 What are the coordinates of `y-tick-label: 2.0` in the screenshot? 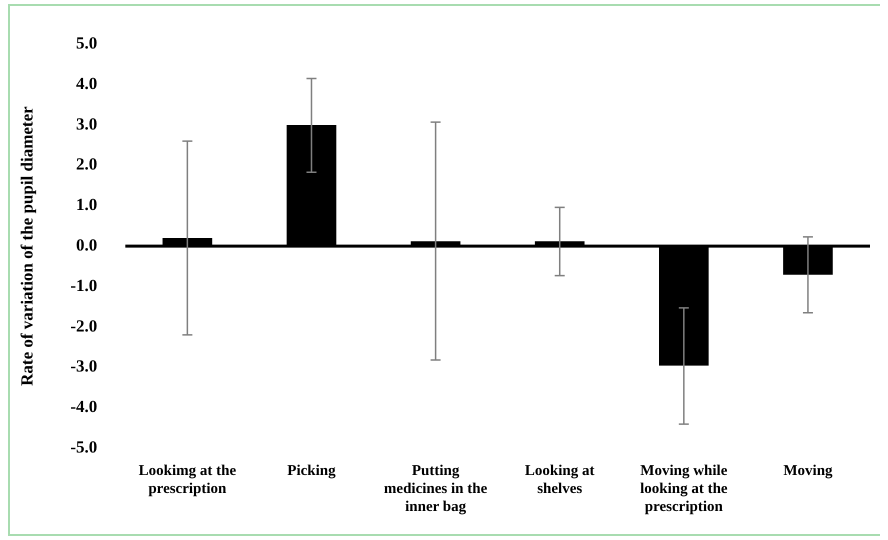 It's located at (87, 164).